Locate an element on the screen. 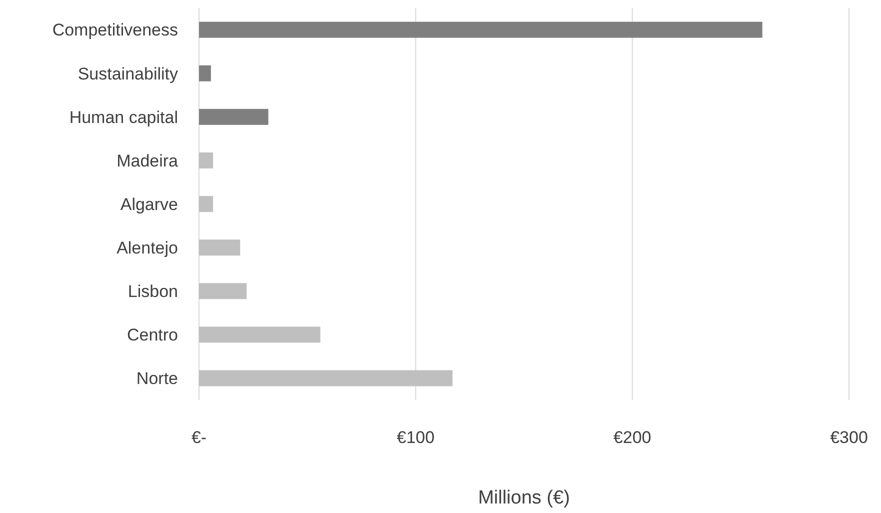 The width and height of the screenshot is (881, 513). y-tick-label: Lisbon is located at coordinates (153, 292).